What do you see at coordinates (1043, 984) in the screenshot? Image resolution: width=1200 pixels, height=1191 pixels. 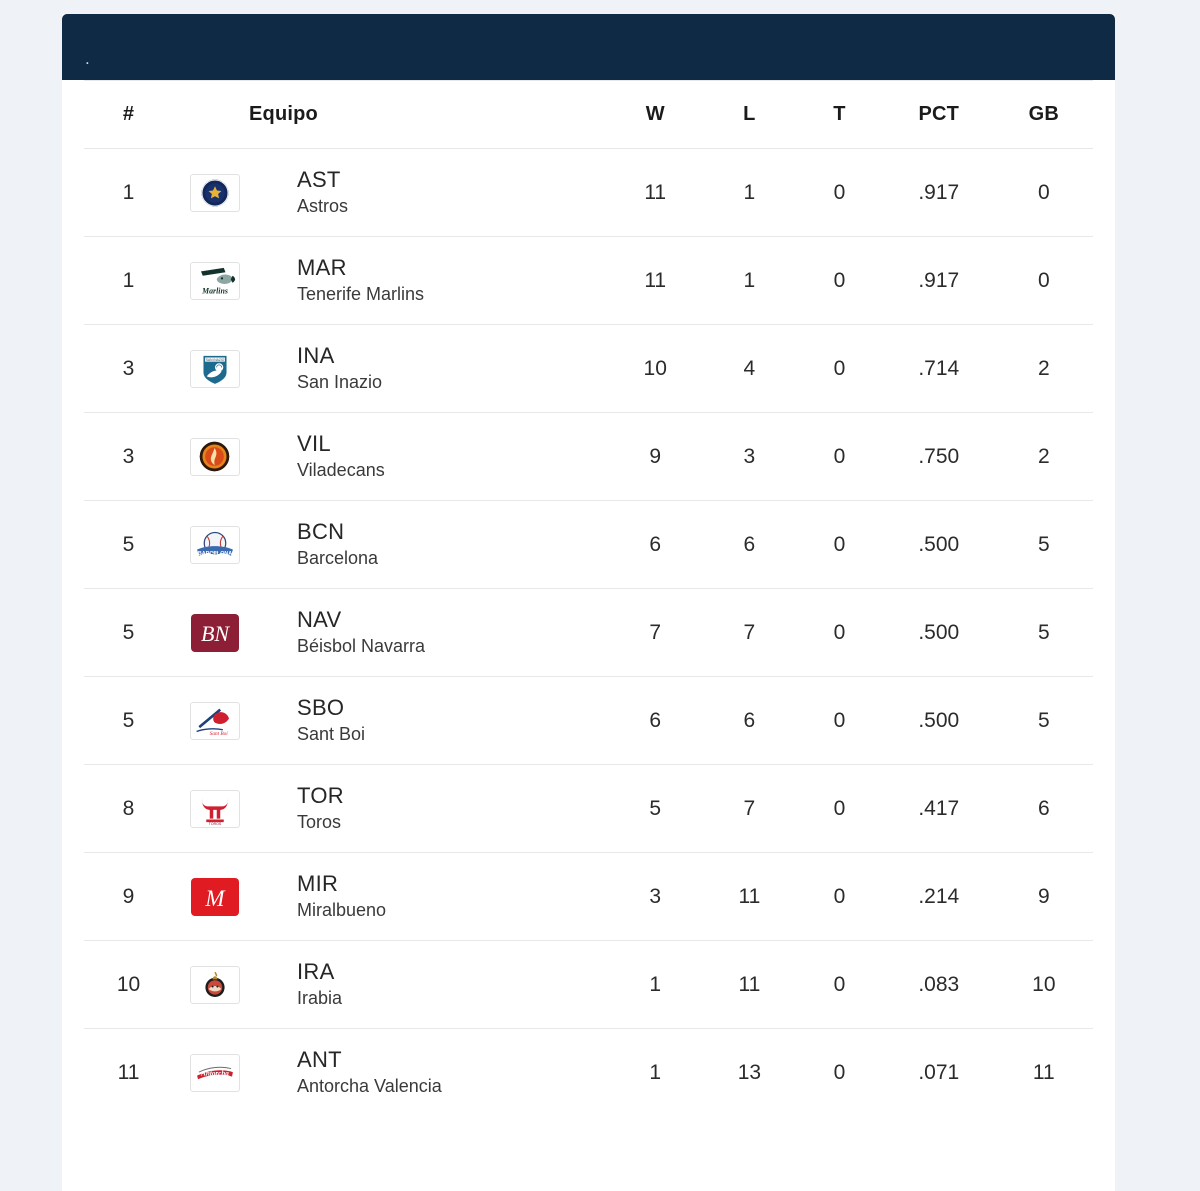 I see `row-gb: 10` at bounding box center [1043, 984].